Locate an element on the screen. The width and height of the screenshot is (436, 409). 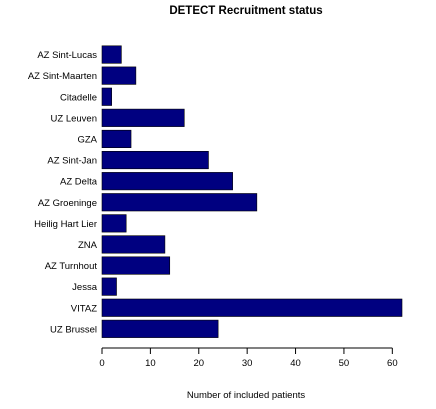
category-label-az-sint-lucas: AZ Sint-Lucas is located at coordinates (67, 55).